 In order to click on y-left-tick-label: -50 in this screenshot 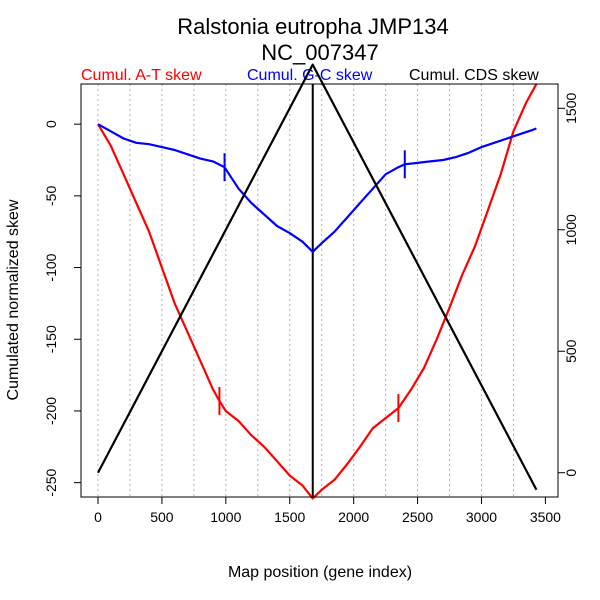, I will do `click(51, 196)`.